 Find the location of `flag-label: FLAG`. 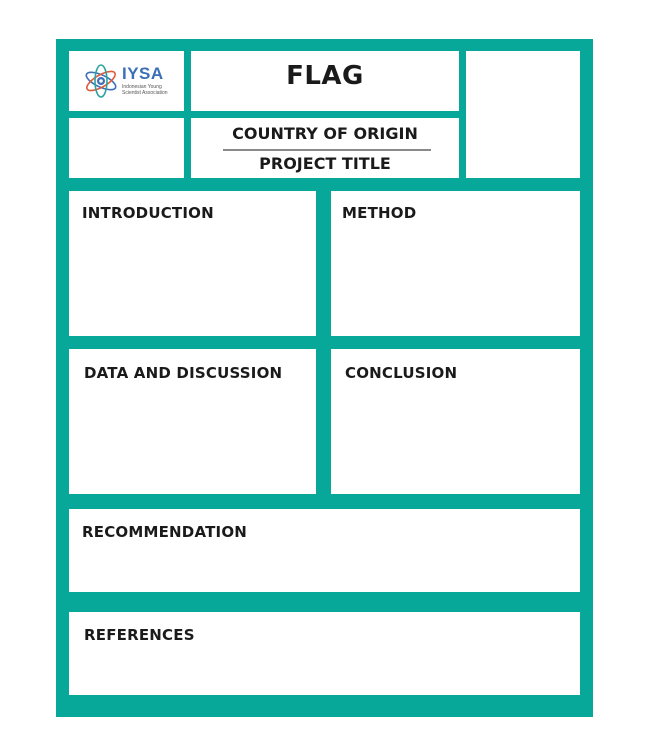

flag-label: FLAG is located at coordinates (325, 76).